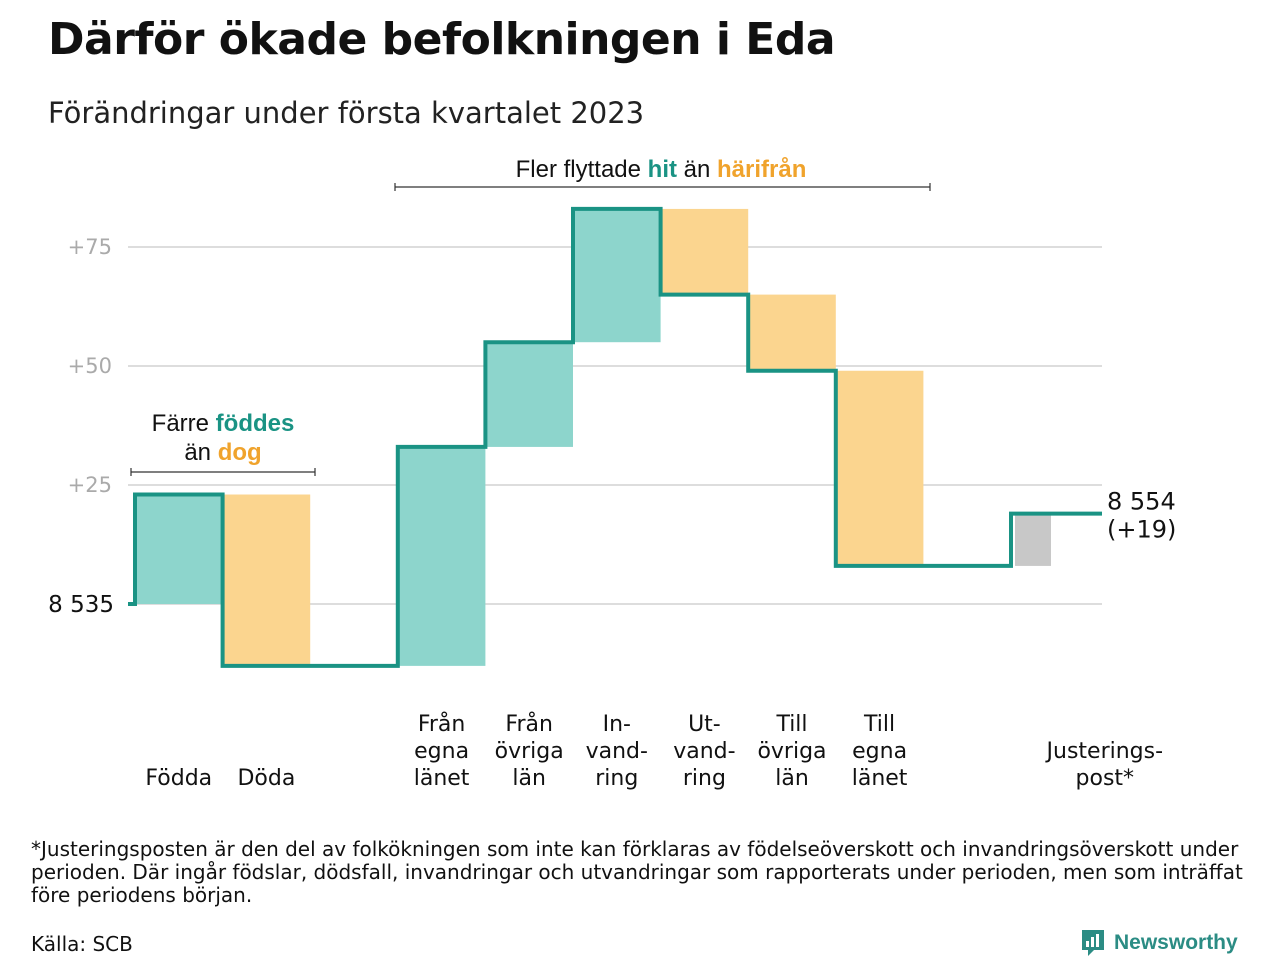 The height and width of the screenshot is (960, 1280). What do you see at coordinates (617, 724) in the screenshot?
I see `category-label: In-` at bounding box center [617, 724].